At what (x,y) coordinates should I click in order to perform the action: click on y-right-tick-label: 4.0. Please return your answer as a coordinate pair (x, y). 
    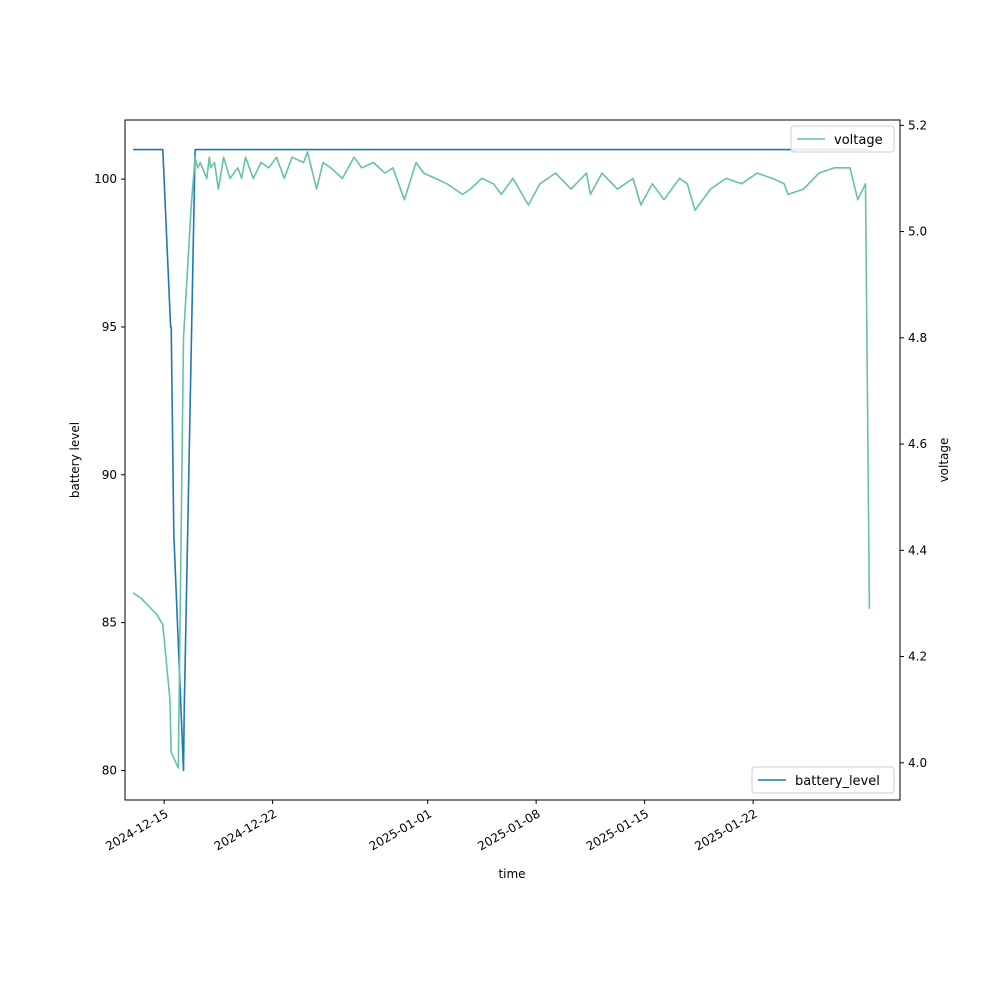
    Looking at the image, I should click on (917, 763).